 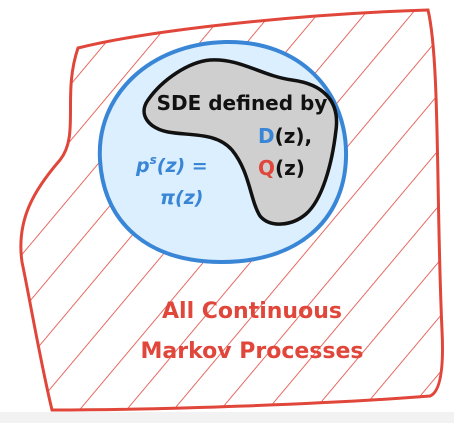 What do you see at coordinates (290, 168) in the screenshot?
I see `q-arg: (z)` at bounding box center [290, 168].